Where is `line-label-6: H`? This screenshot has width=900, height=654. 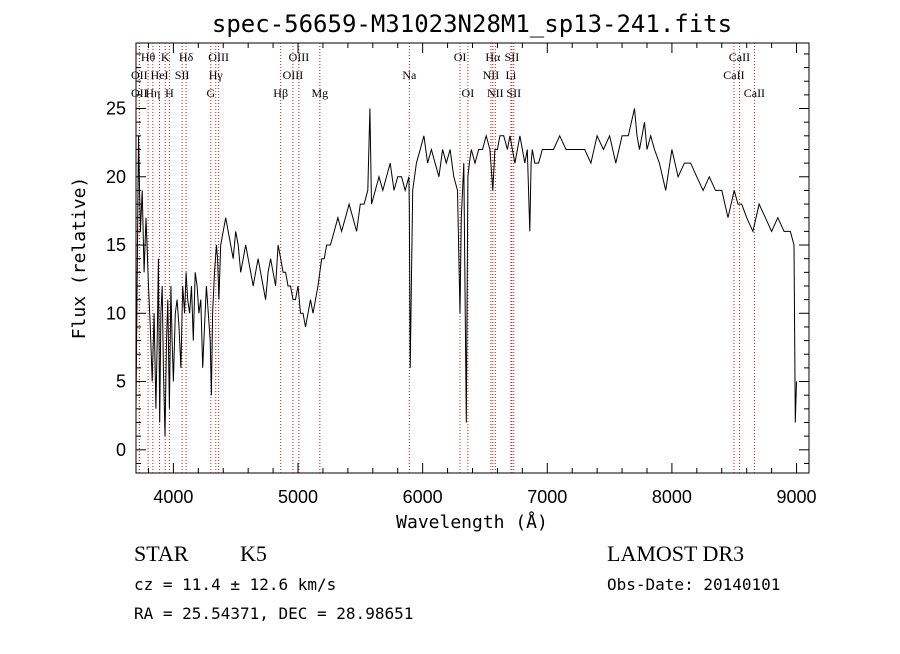 line-label-6: H is located at coordinates (169, 93).